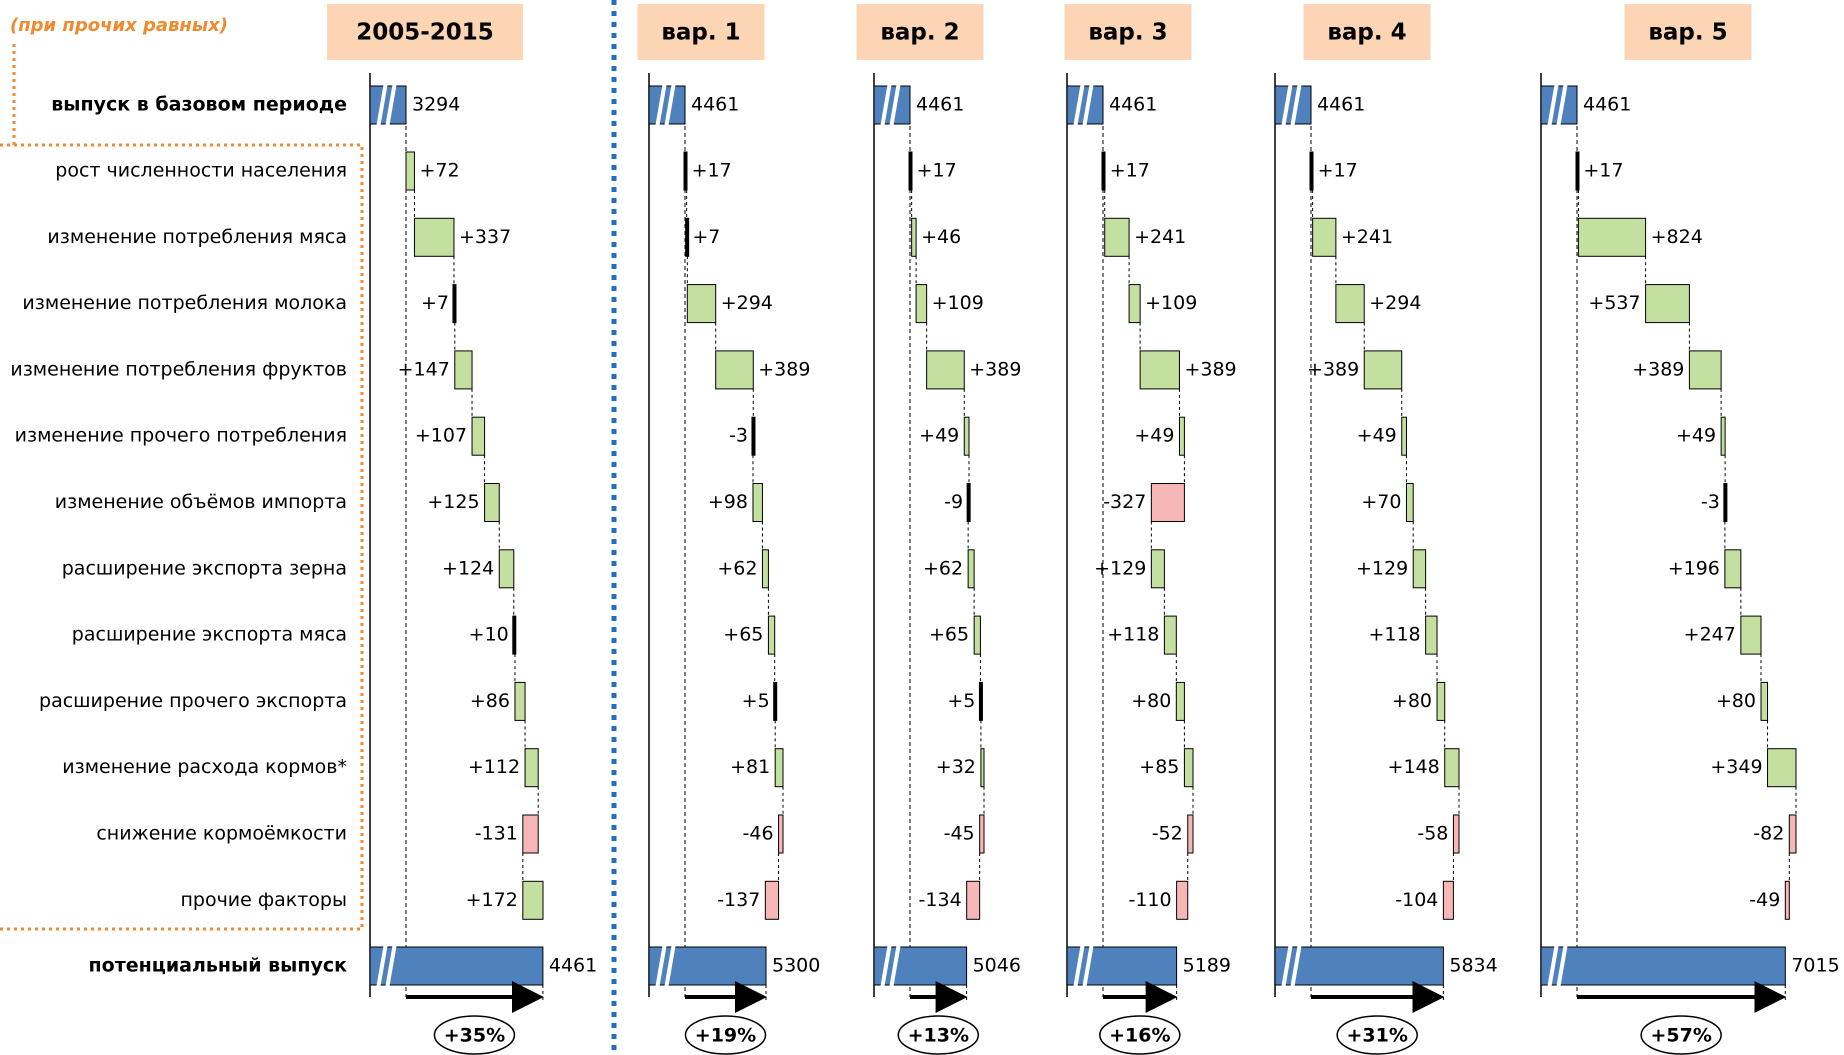 The width and height of the screenshot is (1844, 1055). What do you see at coordinates (1394, 635) in the screenshot?
I see `value-label: +118` at bounding box center [1394, 635].